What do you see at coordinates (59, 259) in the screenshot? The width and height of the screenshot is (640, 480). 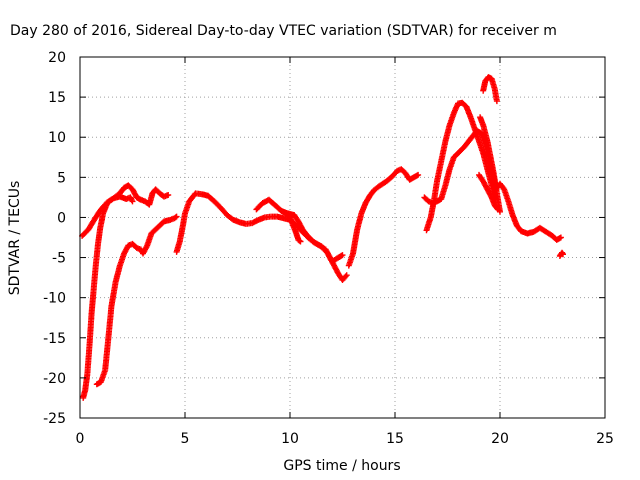 I see `y-tick-label: -5` at bounding box center [59, 259].